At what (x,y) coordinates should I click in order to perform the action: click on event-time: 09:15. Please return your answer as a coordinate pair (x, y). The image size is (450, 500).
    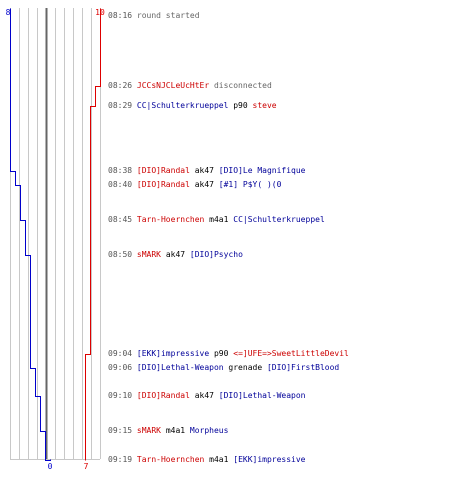
    Looking at the image, I should click on (122, 430).